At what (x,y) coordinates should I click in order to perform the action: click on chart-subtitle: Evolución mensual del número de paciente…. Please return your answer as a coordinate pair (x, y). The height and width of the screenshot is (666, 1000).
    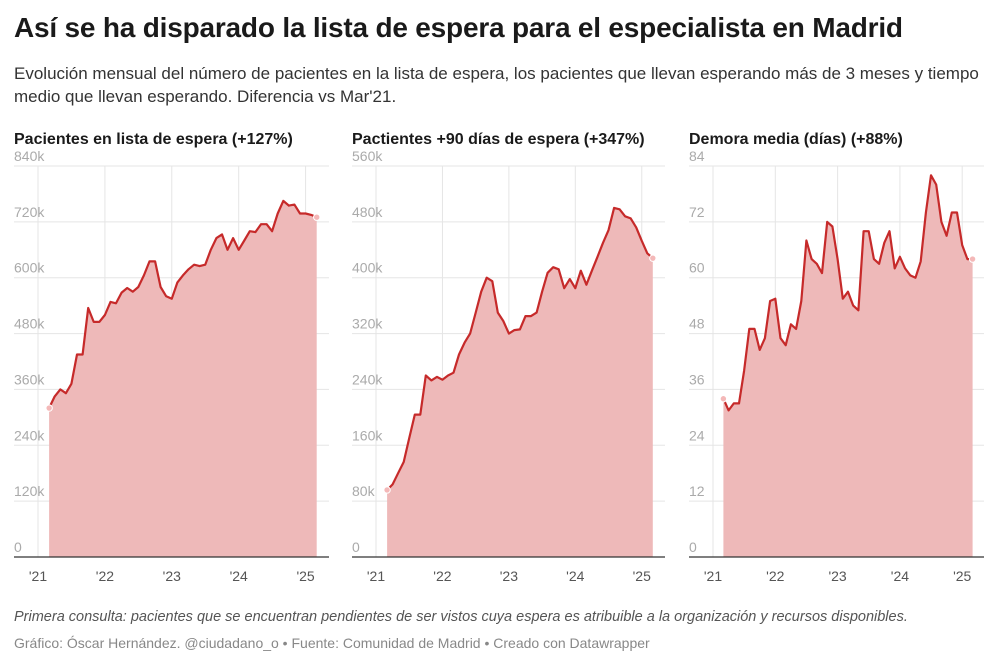
    Looking at the image, I should click on (496, 85).